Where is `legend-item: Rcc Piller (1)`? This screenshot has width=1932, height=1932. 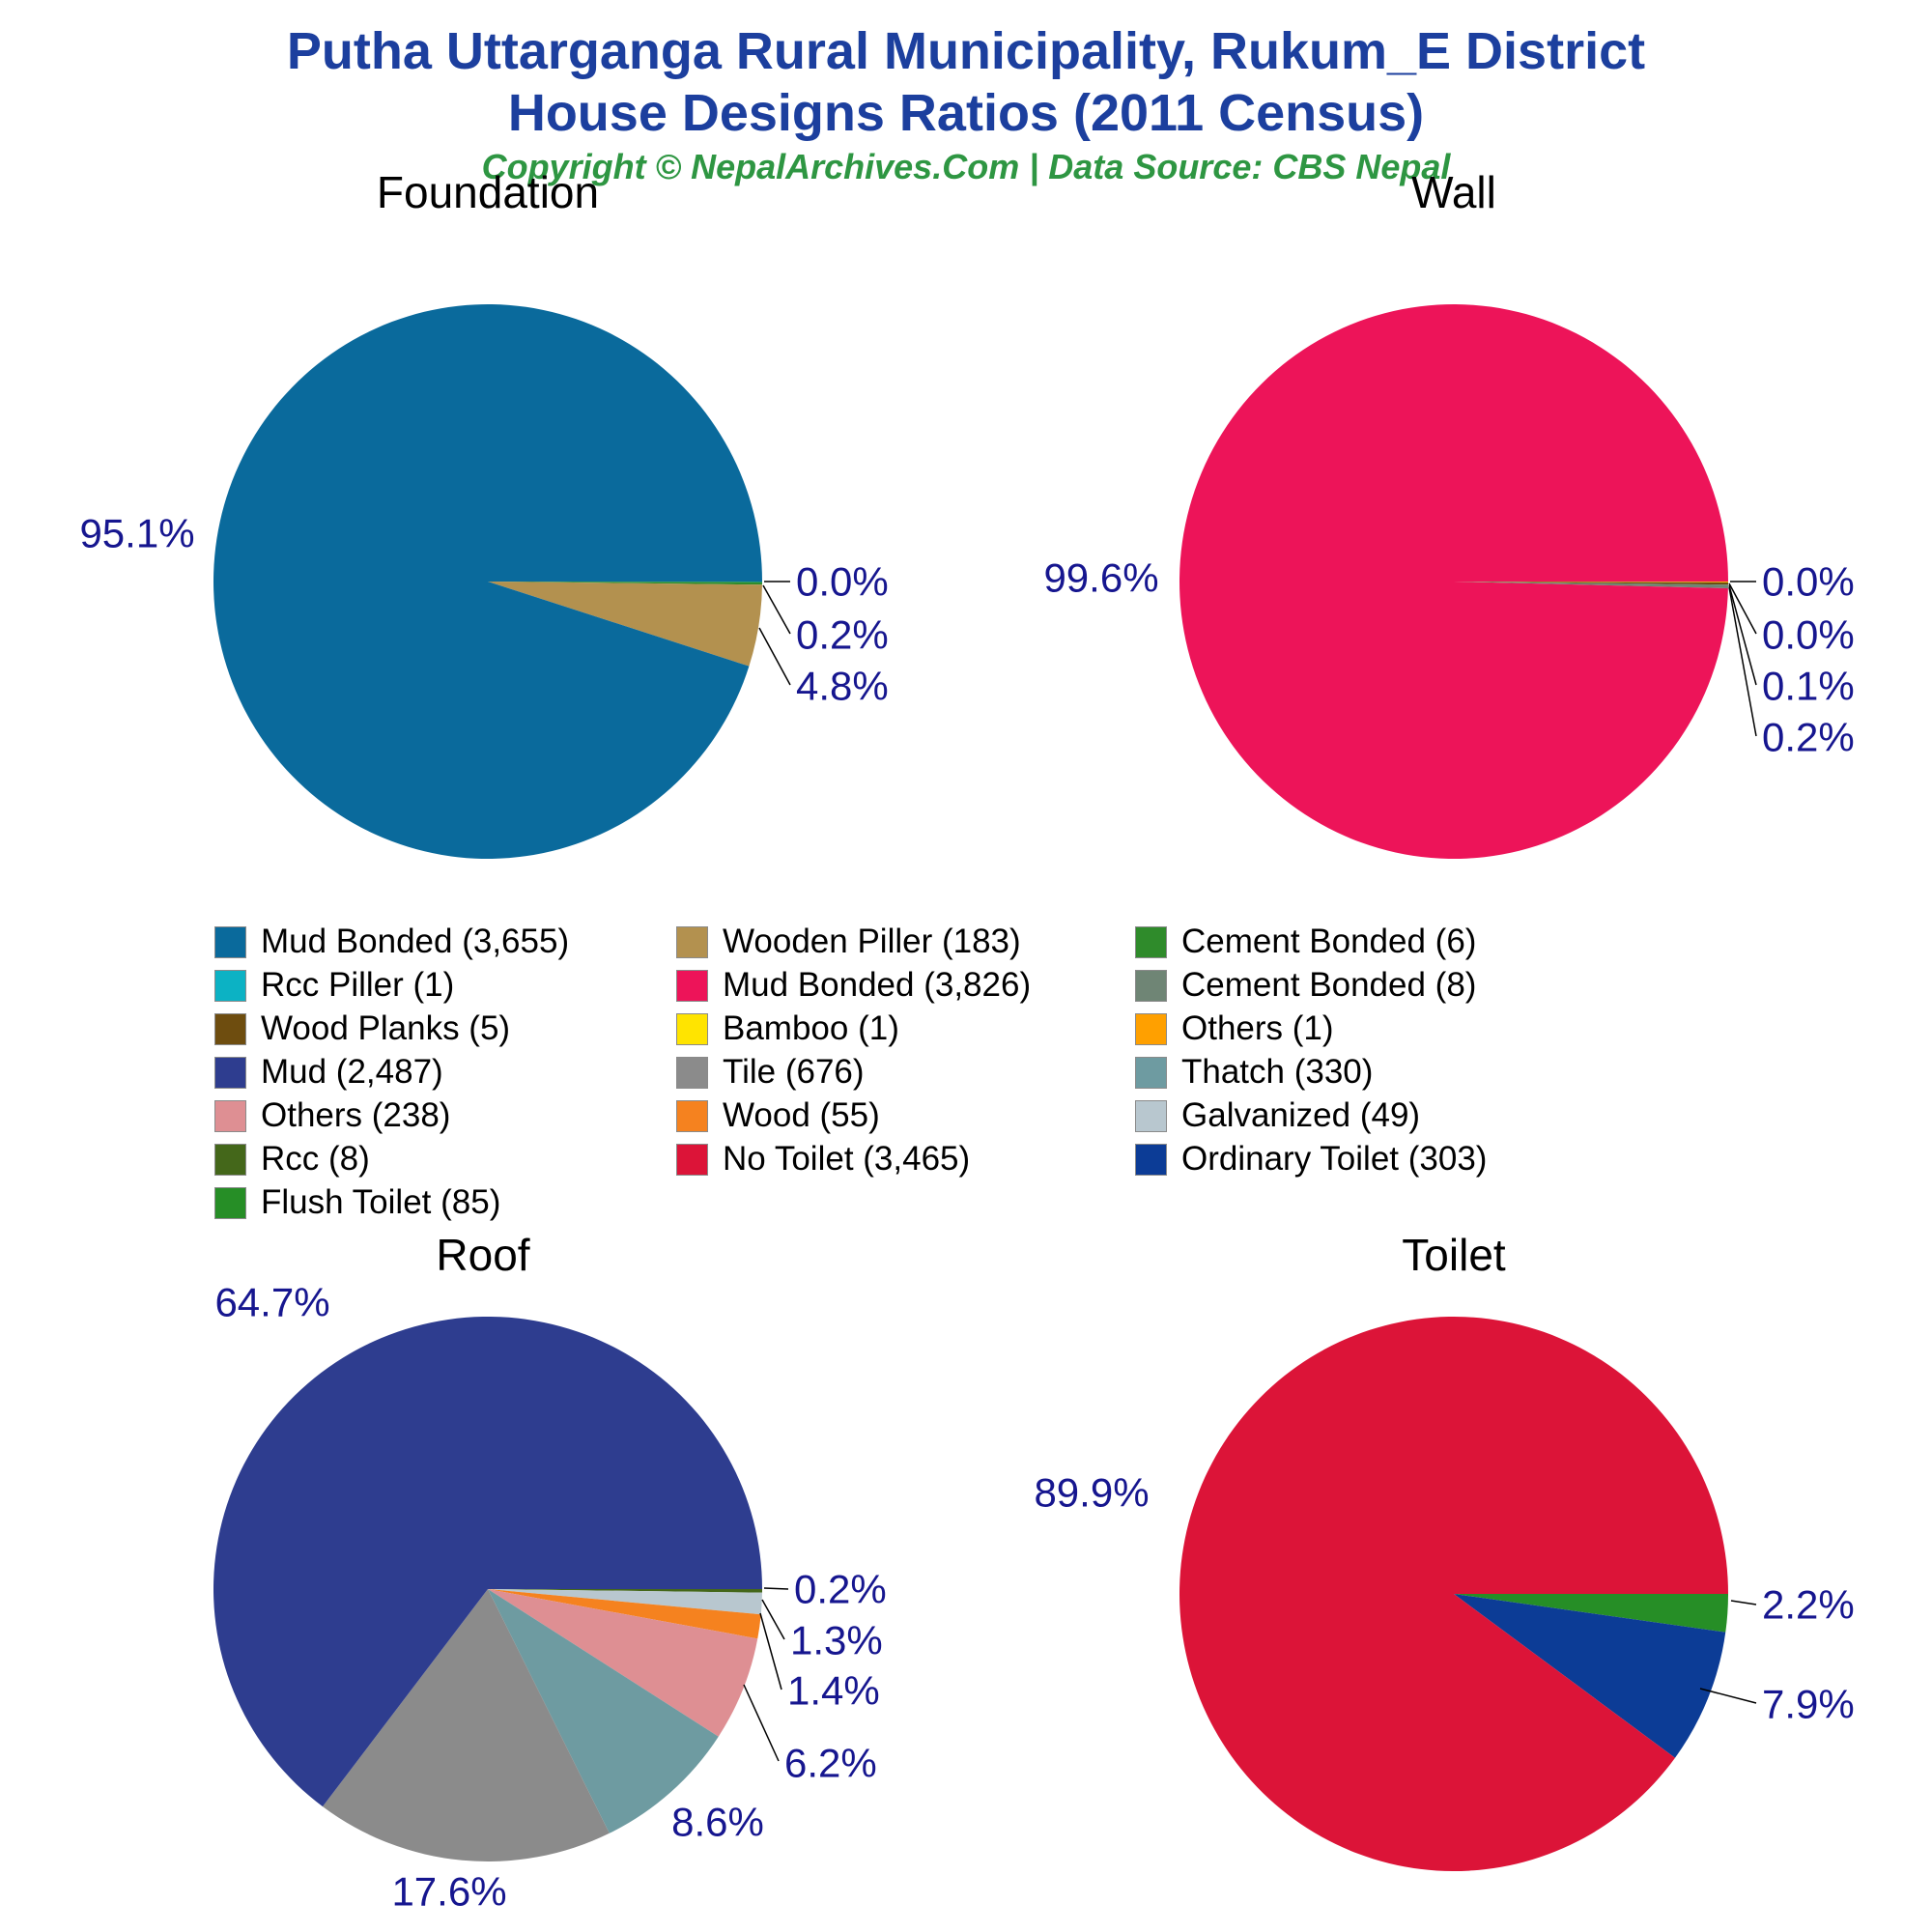
legend-item: Rcc Piller (1) is located at coordinates (334, 985).